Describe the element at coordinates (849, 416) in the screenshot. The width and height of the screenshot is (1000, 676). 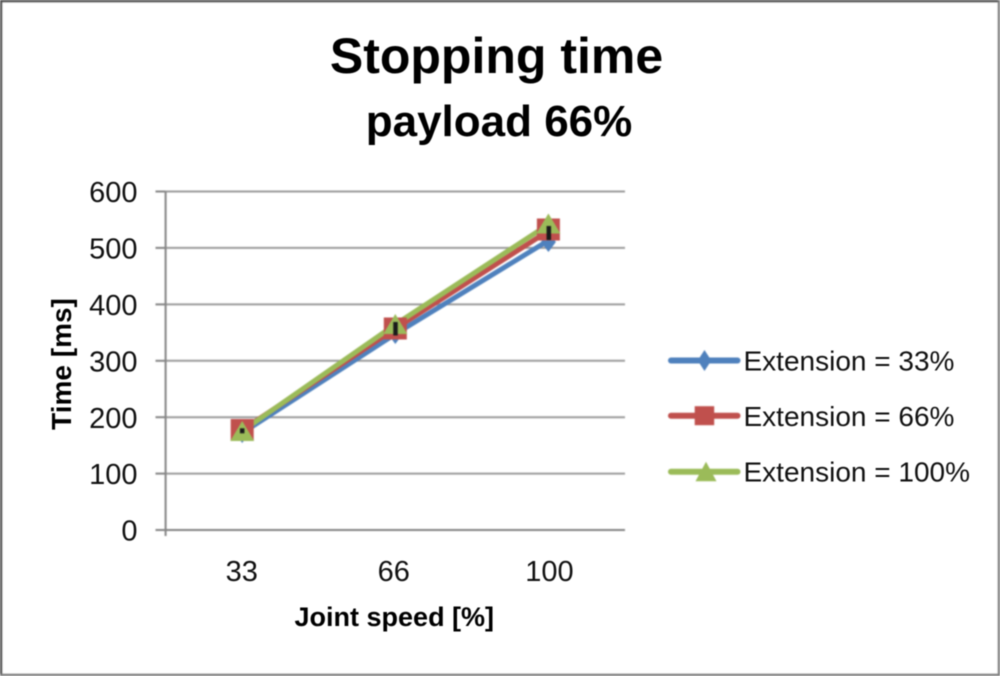
I see `svg-text: Extension = 66%` at that location.